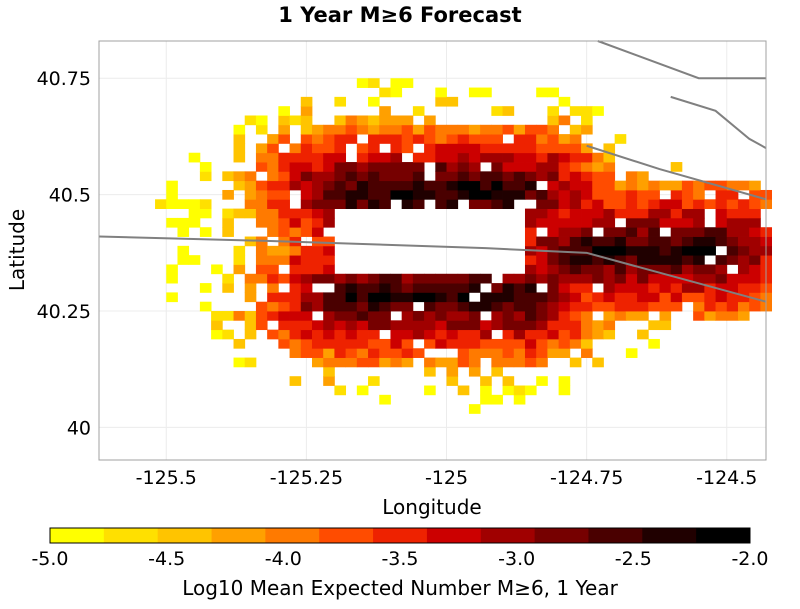 The image size is (800, 609). Describe the element at coordinates (70, 196) in the screenshot. I see `y-tick-label: 40.5` at that location.